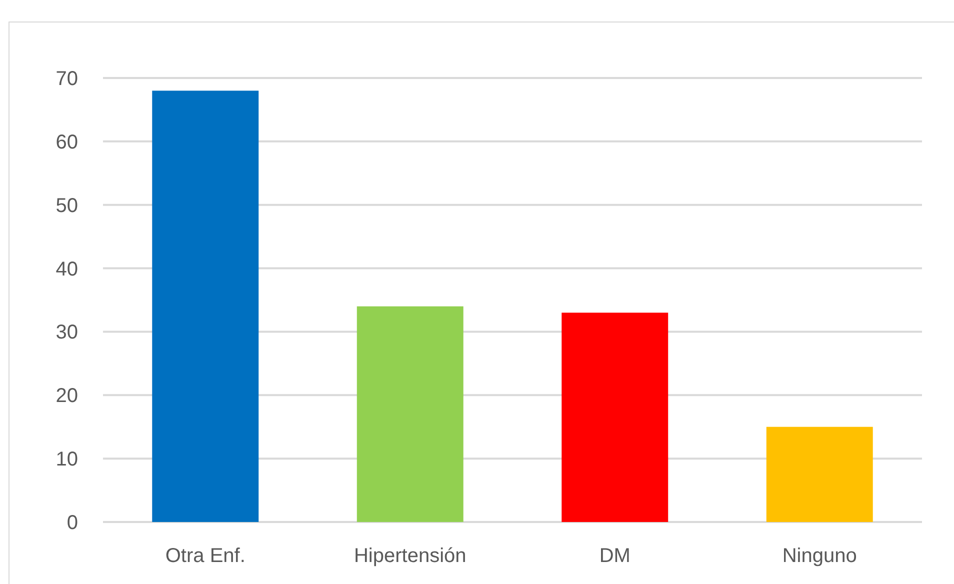 This screenshot has height=584, width=954. Describe the element at coordinates (67, 459) in the screenshot. I see `y-tick-label: 10` at that location.